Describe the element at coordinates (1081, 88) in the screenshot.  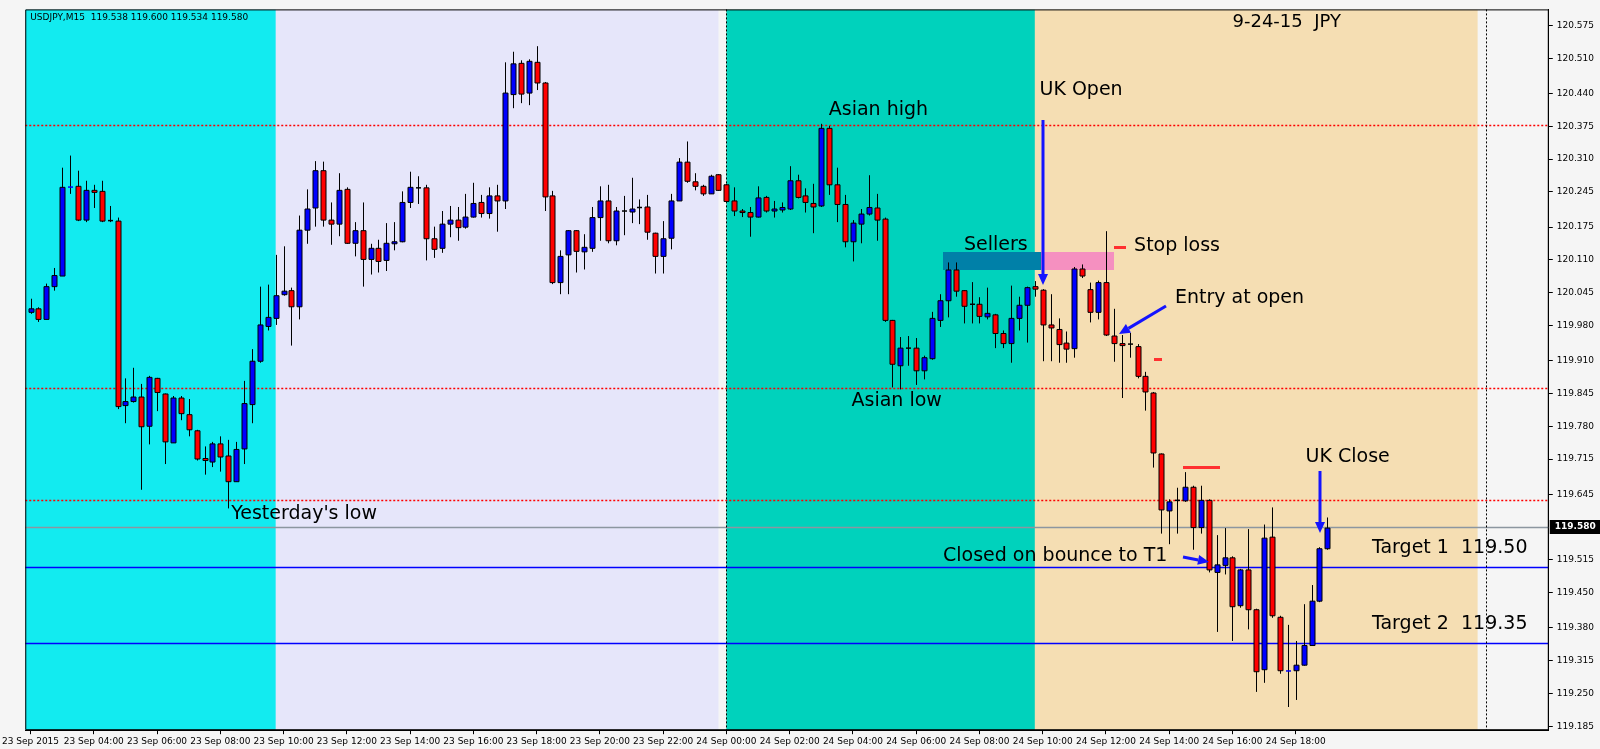
I see `annotation: UK Open` at that location.